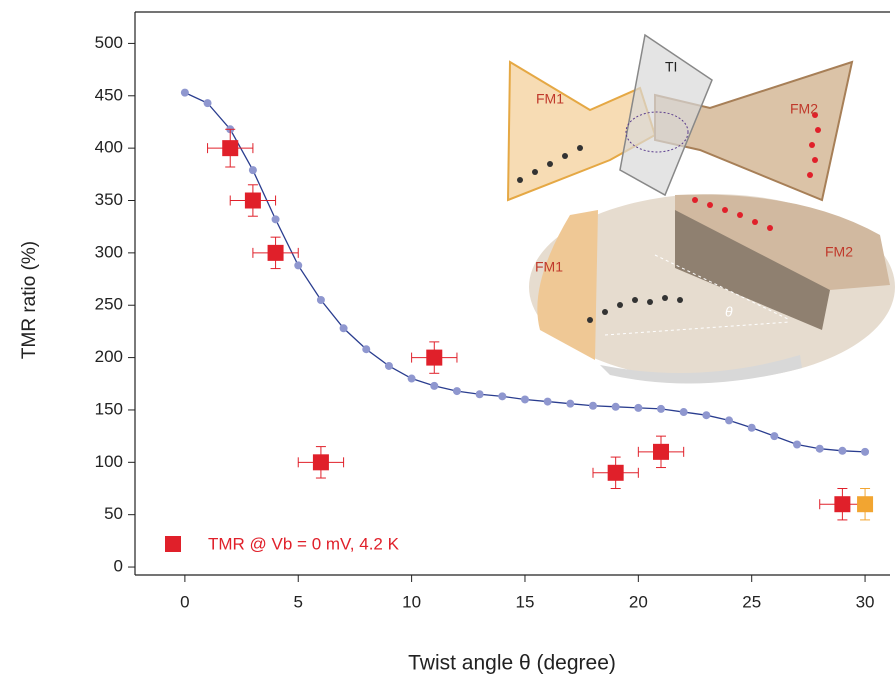 The height and width of the screenshot is (682, 896). I want to click on focus-ring, so click(657, 132).